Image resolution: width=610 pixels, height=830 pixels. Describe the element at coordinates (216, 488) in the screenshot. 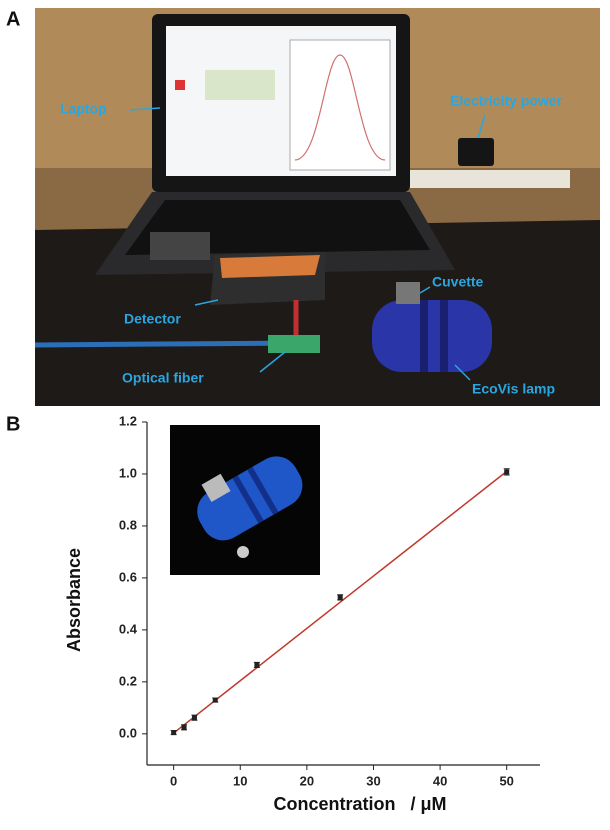

I see `inset-cuvette` at that location.